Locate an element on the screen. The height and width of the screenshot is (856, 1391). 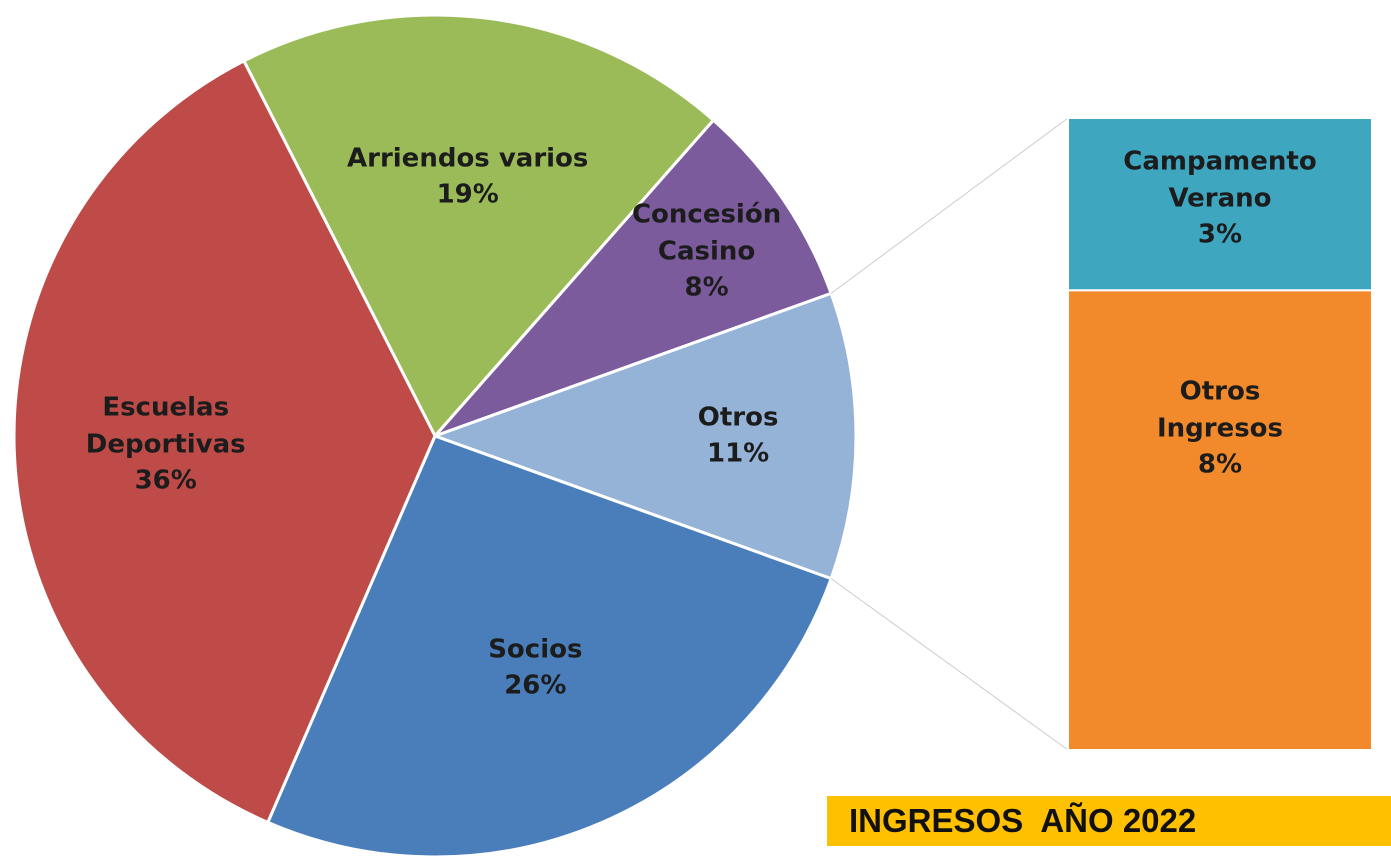
label-value: 3% is located at coordinates (1220, 234).